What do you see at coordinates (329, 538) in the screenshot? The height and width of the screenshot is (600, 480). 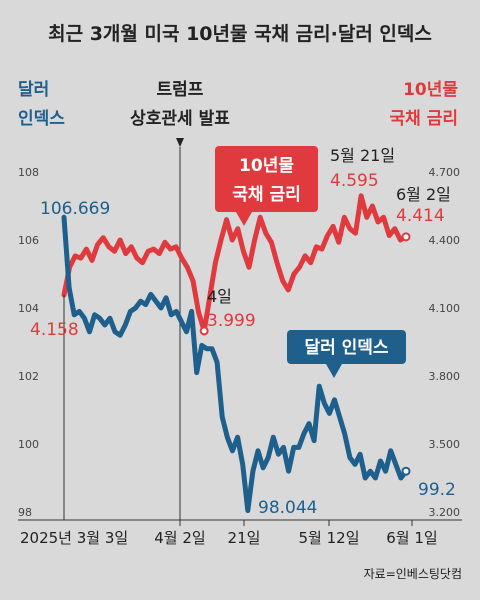 I see `x-tick-label: 5월 12일` at bounding box center [329, 538].